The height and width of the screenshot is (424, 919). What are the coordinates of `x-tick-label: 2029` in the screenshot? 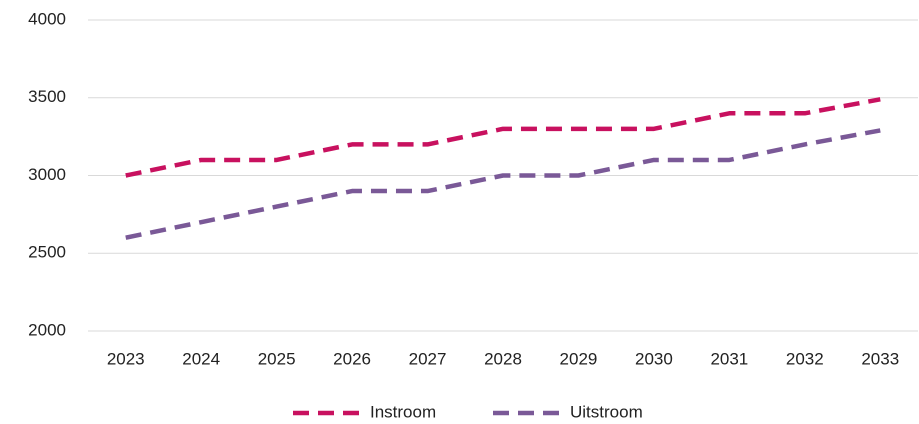 It's located at (579, 358).